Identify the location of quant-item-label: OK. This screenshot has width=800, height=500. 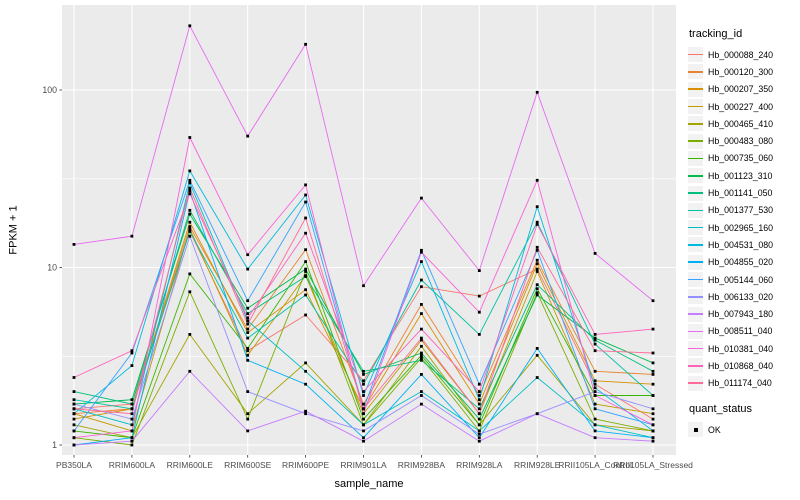
(714, 429).